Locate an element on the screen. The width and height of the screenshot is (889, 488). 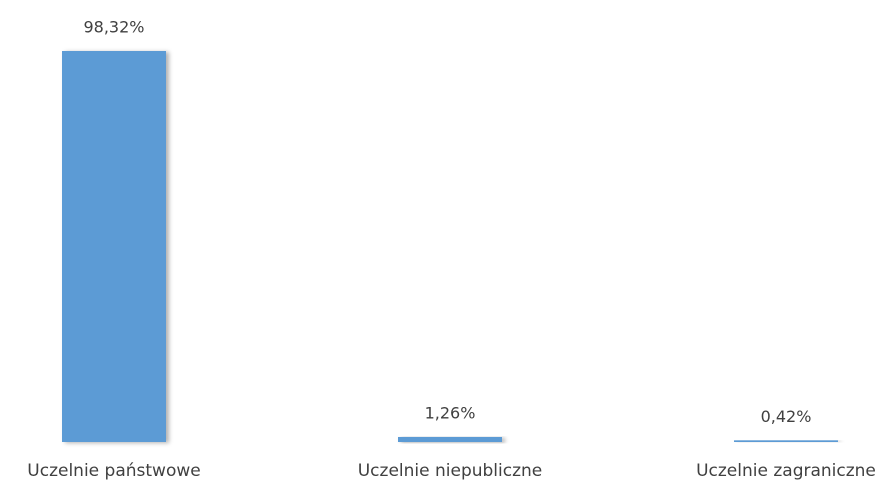
data-label: 1,26% is located at coordinates (450, 412).